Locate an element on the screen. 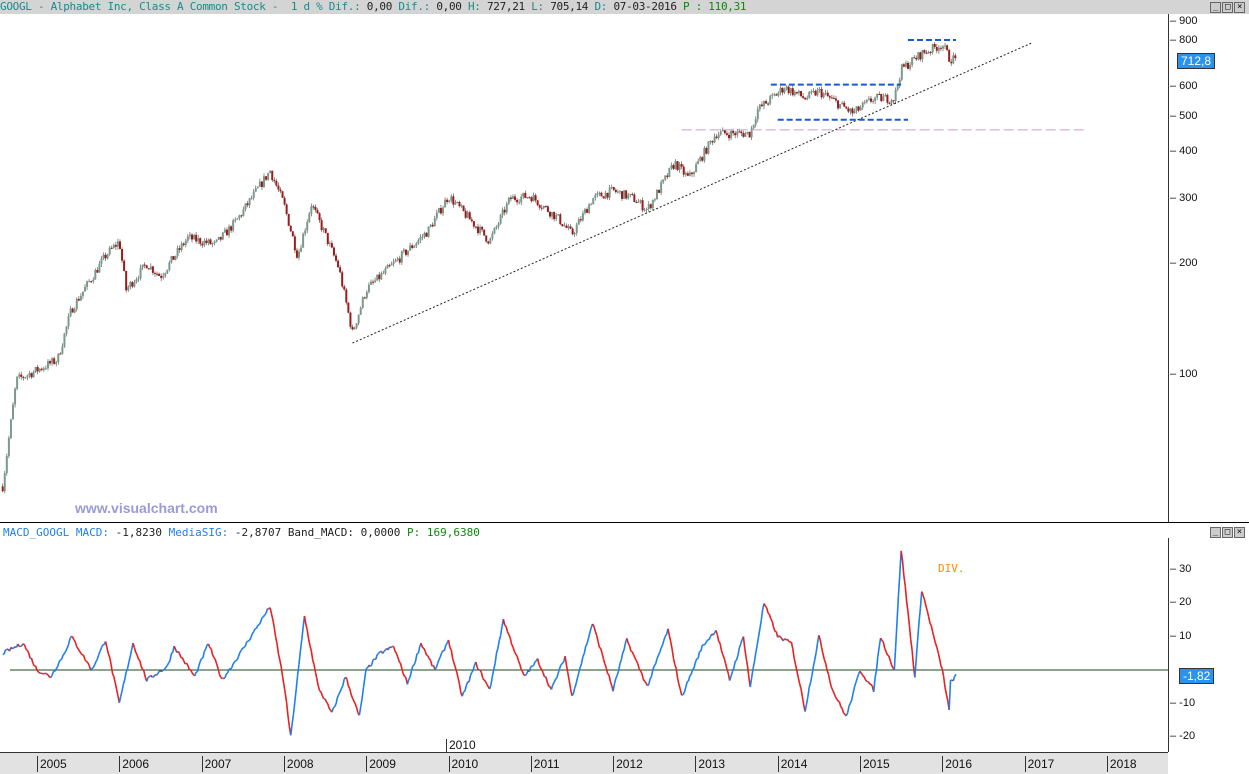  price-tick: – 300 is located at coordinates (1184, 197).